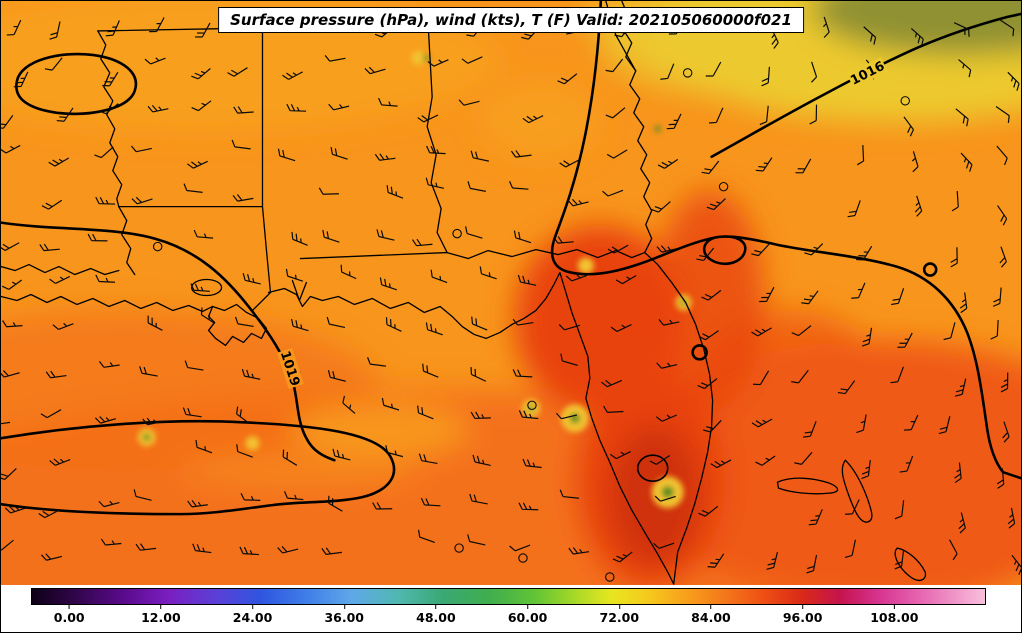  What do you see at coordinates (910, 564) in the screenshot?
I see `island-andros` at bounding box center [910, 564].